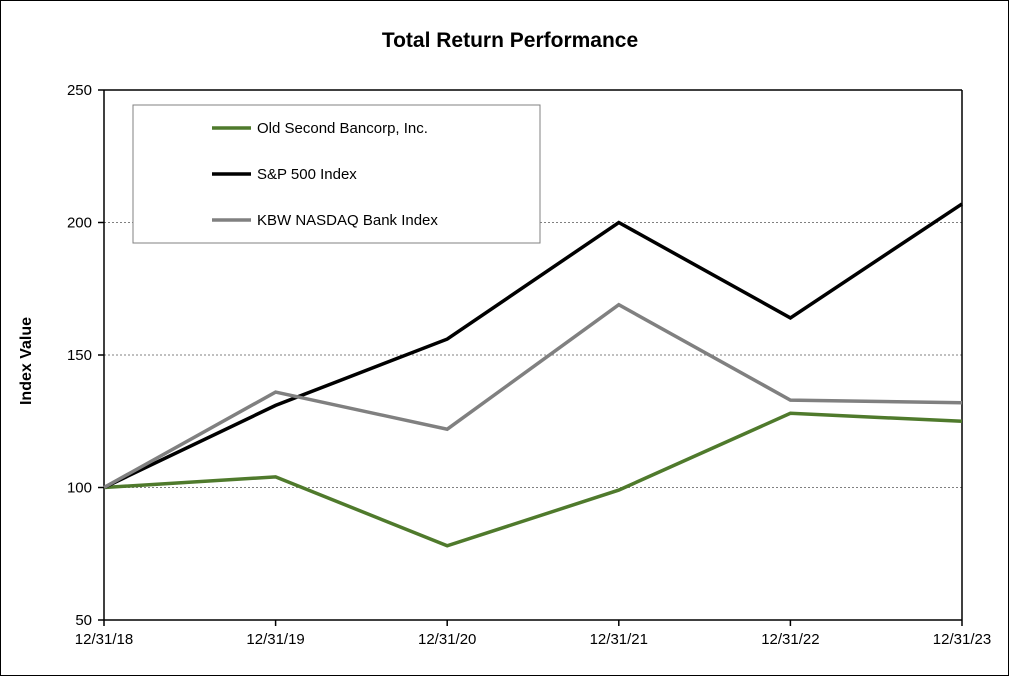 Image resolution: width=1009 pixels, height=676 pixels. I want to click on legend-entry-label: KBW NASDAQ Bank Index, so click(347, 220).